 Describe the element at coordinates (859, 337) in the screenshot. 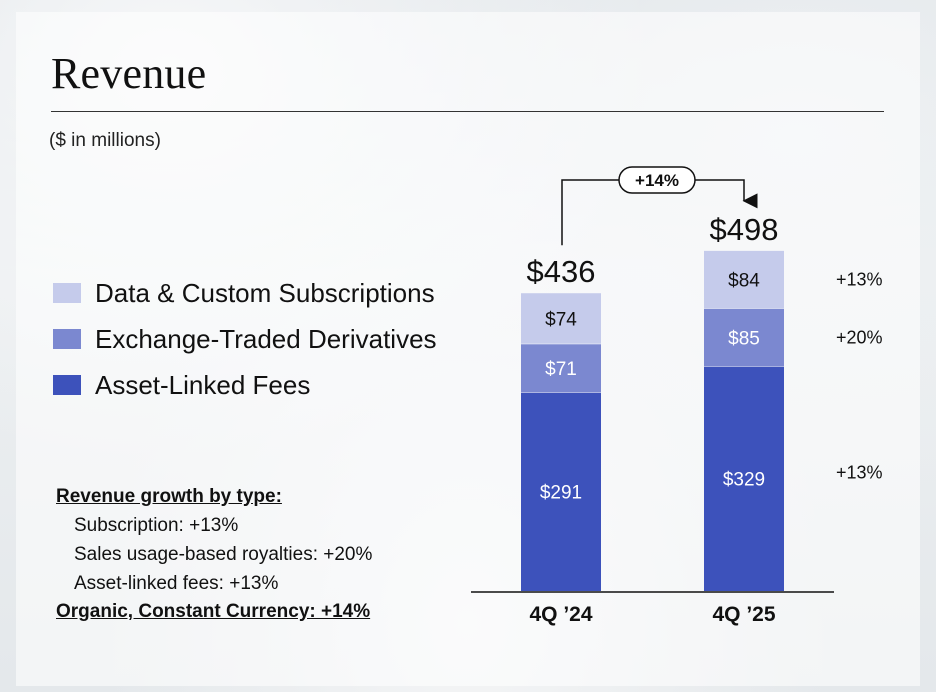

I see `segment-growth-label: +20%` at that location.